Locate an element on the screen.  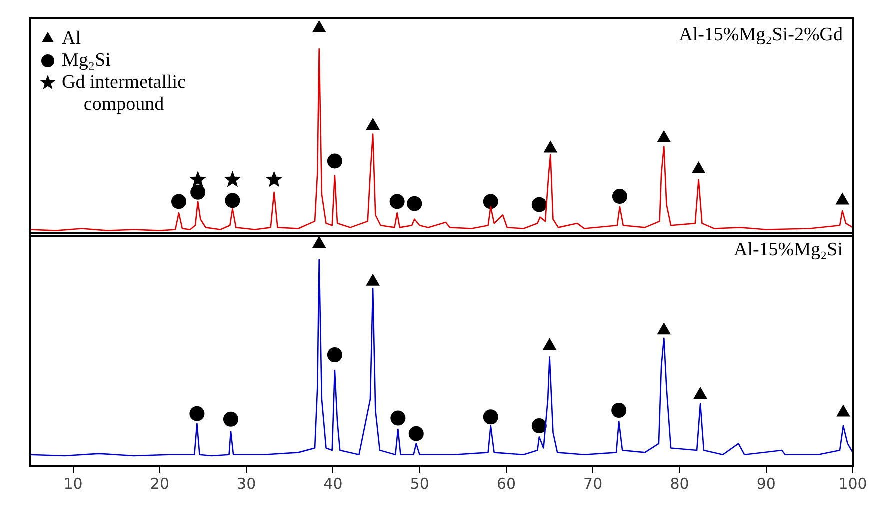
x-tick-label: 20 is located at coordinates (160, 483).